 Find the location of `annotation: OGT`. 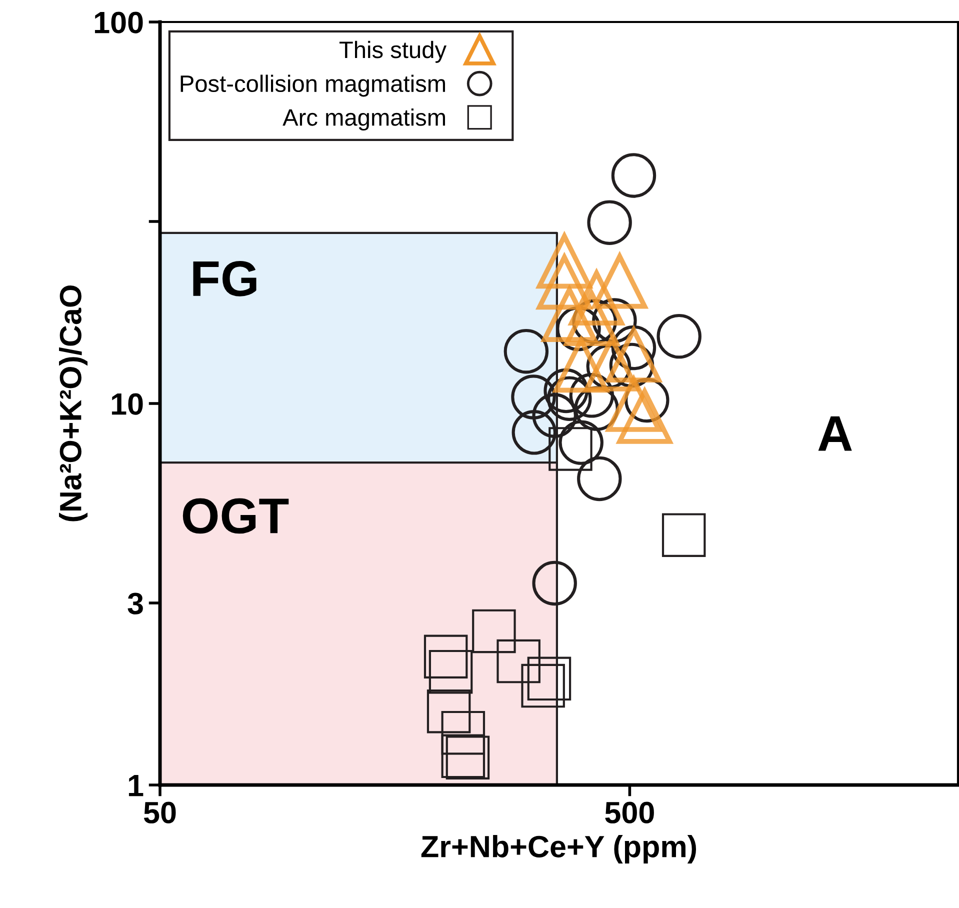

annotation: OGT is located at coordinates (235, 516).